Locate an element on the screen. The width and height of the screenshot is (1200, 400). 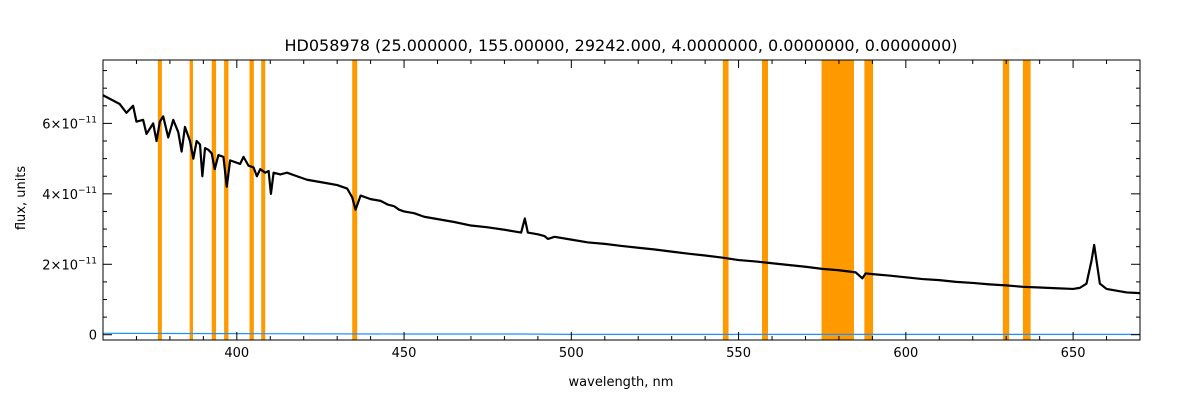
y-tick-label: 4×10⁻¹¹ is located at coordinates (69, 194).